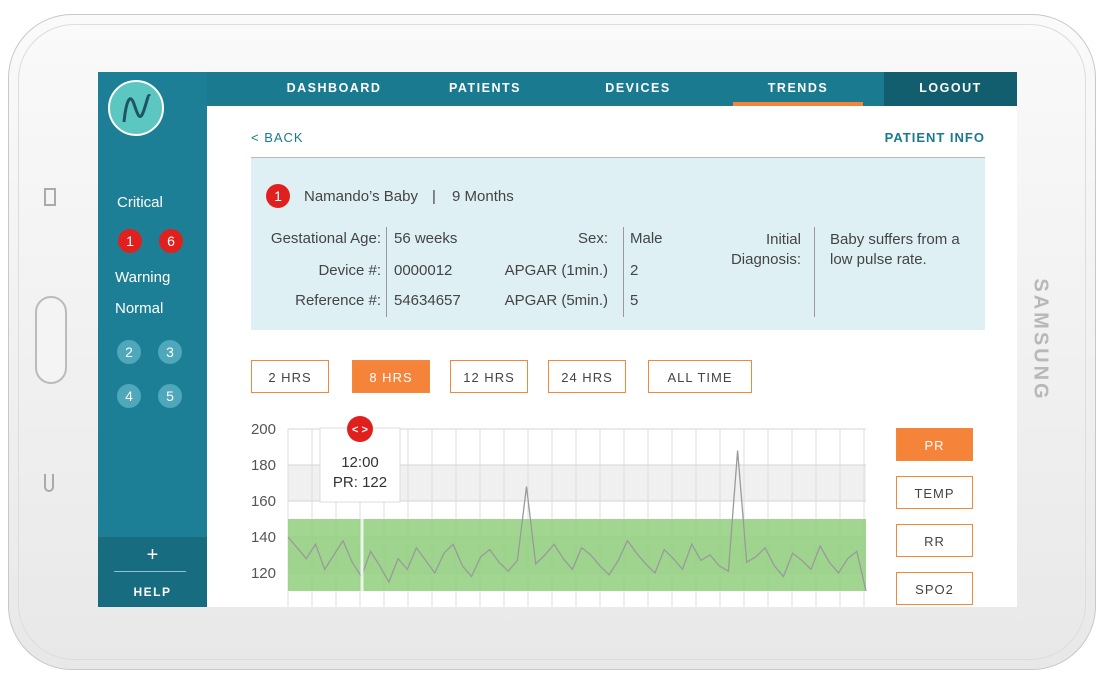 The width and height of the screenshot is (1105, 695). Describe the element at coordinates (361, 196) in the screenshot. I see `patient-name: Namando’s Baby` at that location.